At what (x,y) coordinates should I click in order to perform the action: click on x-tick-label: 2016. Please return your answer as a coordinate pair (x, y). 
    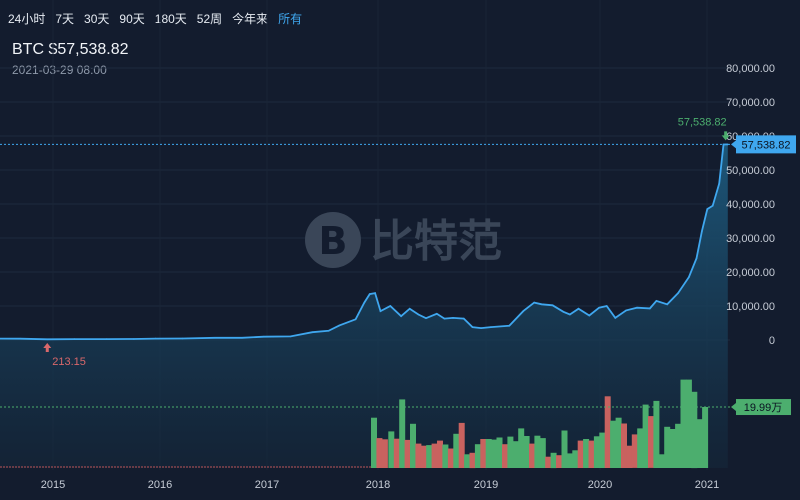
    Looking at the image, I should click on (160, 485).